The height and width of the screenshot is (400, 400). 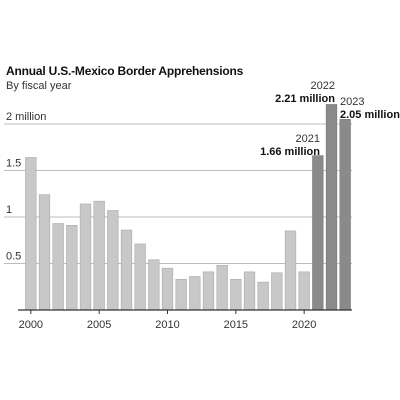 I want to click on bar-2009, so click(x=154, y=285).